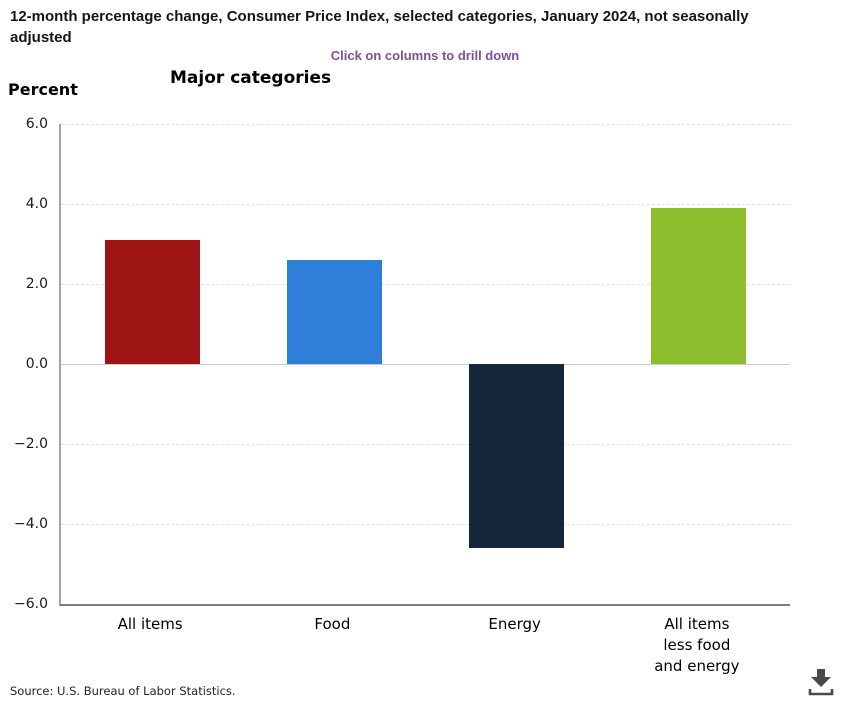 The image size is (850, 704). What do you see at coordinates (31, 604) in the screenshot?
I see `y-tick-label: −6.0` at bounding box center [31, 604].